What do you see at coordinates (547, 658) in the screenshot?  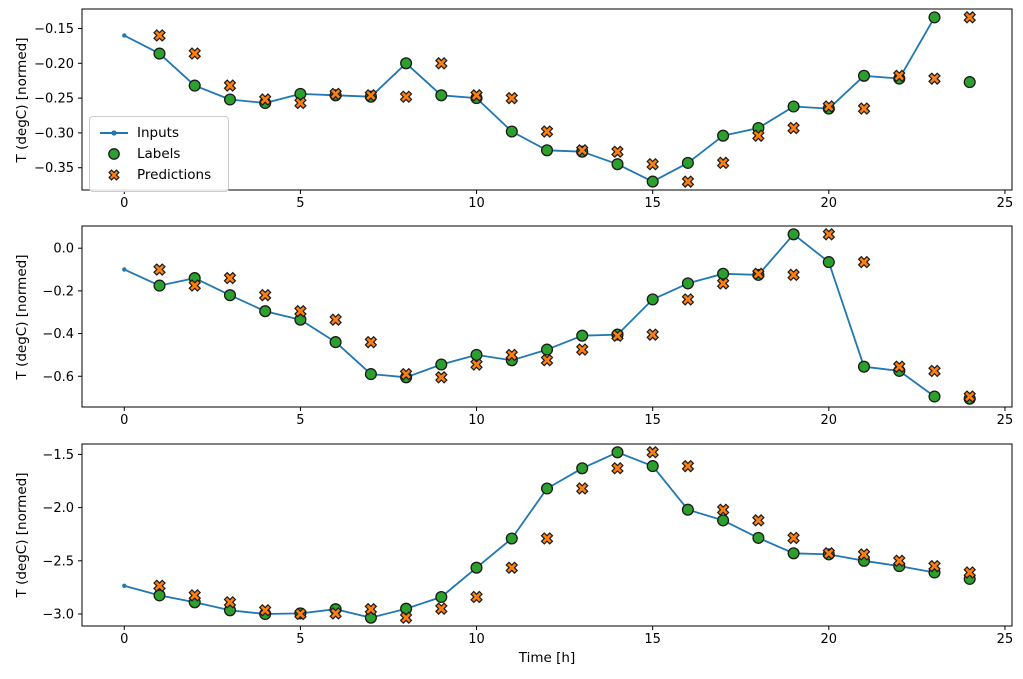 I see `x-axis-label: Time [h]` at bounding box center [547, 658].